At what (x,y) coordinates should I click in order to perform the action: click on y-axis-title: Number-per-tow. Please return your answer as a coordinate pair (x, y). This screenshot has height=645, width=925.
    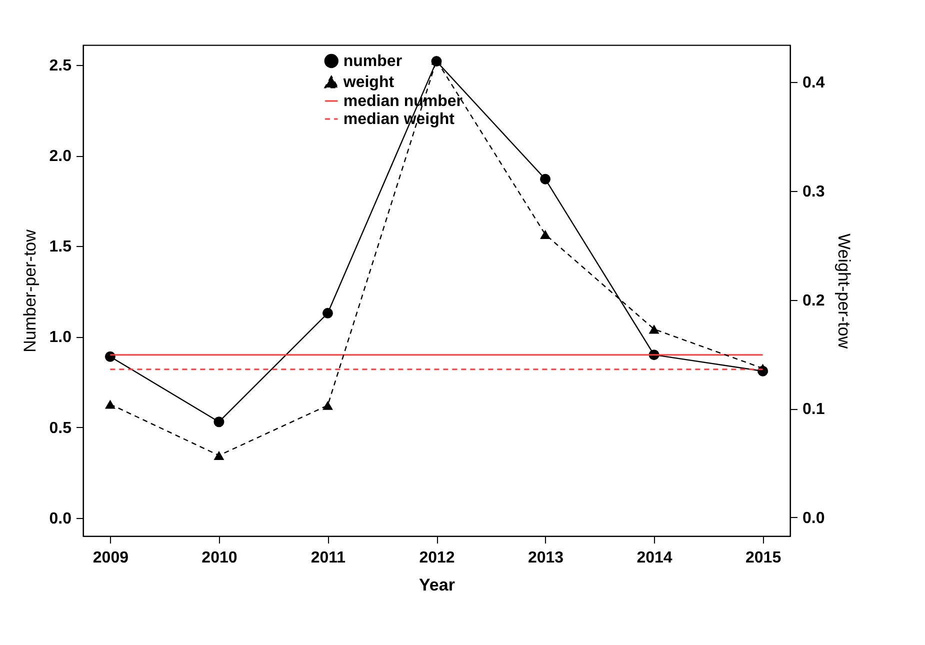
    Looking at the image, I should click on (30, 290).